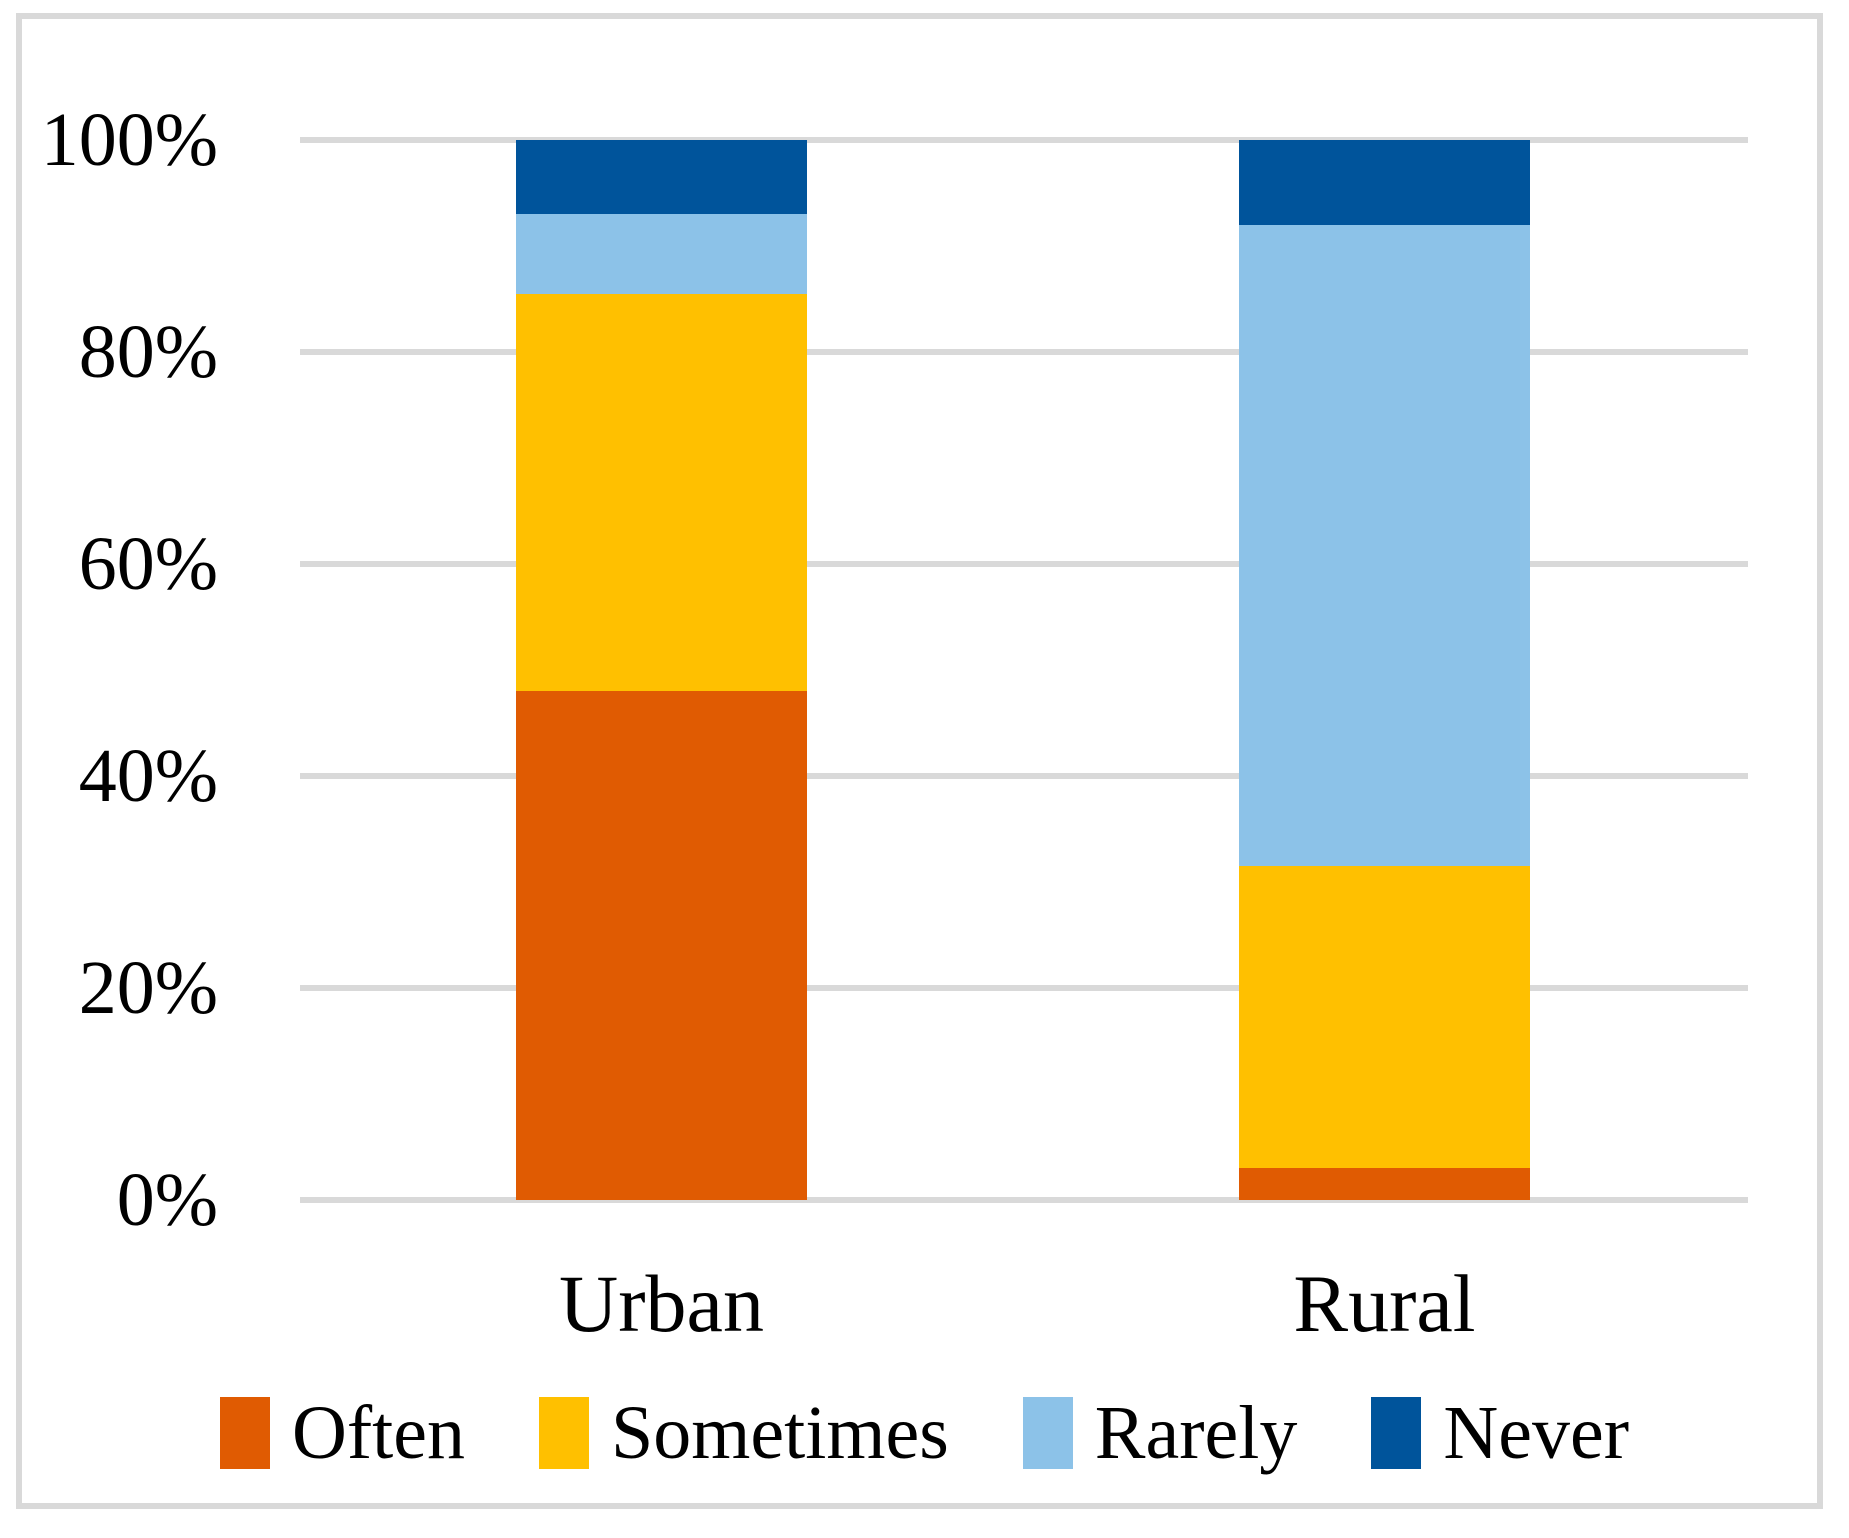  Describe the element at coordinates (167, 1200) in the screenshot. I see `y-tick-label-0: 0%` at that location.